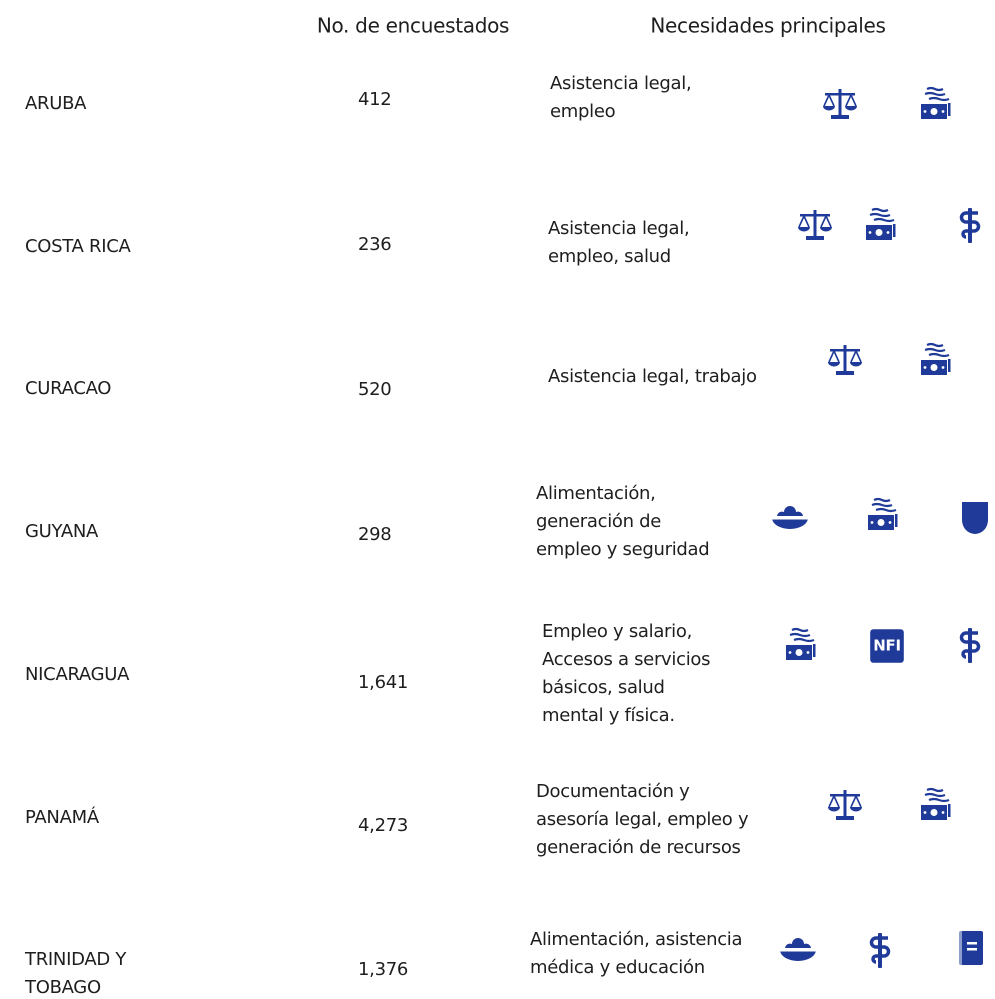 This screenshot has height=999, width=995. Describe the element at coordinates (608, 715) in the screenshot. I see `needs: mental y física.` at that location.